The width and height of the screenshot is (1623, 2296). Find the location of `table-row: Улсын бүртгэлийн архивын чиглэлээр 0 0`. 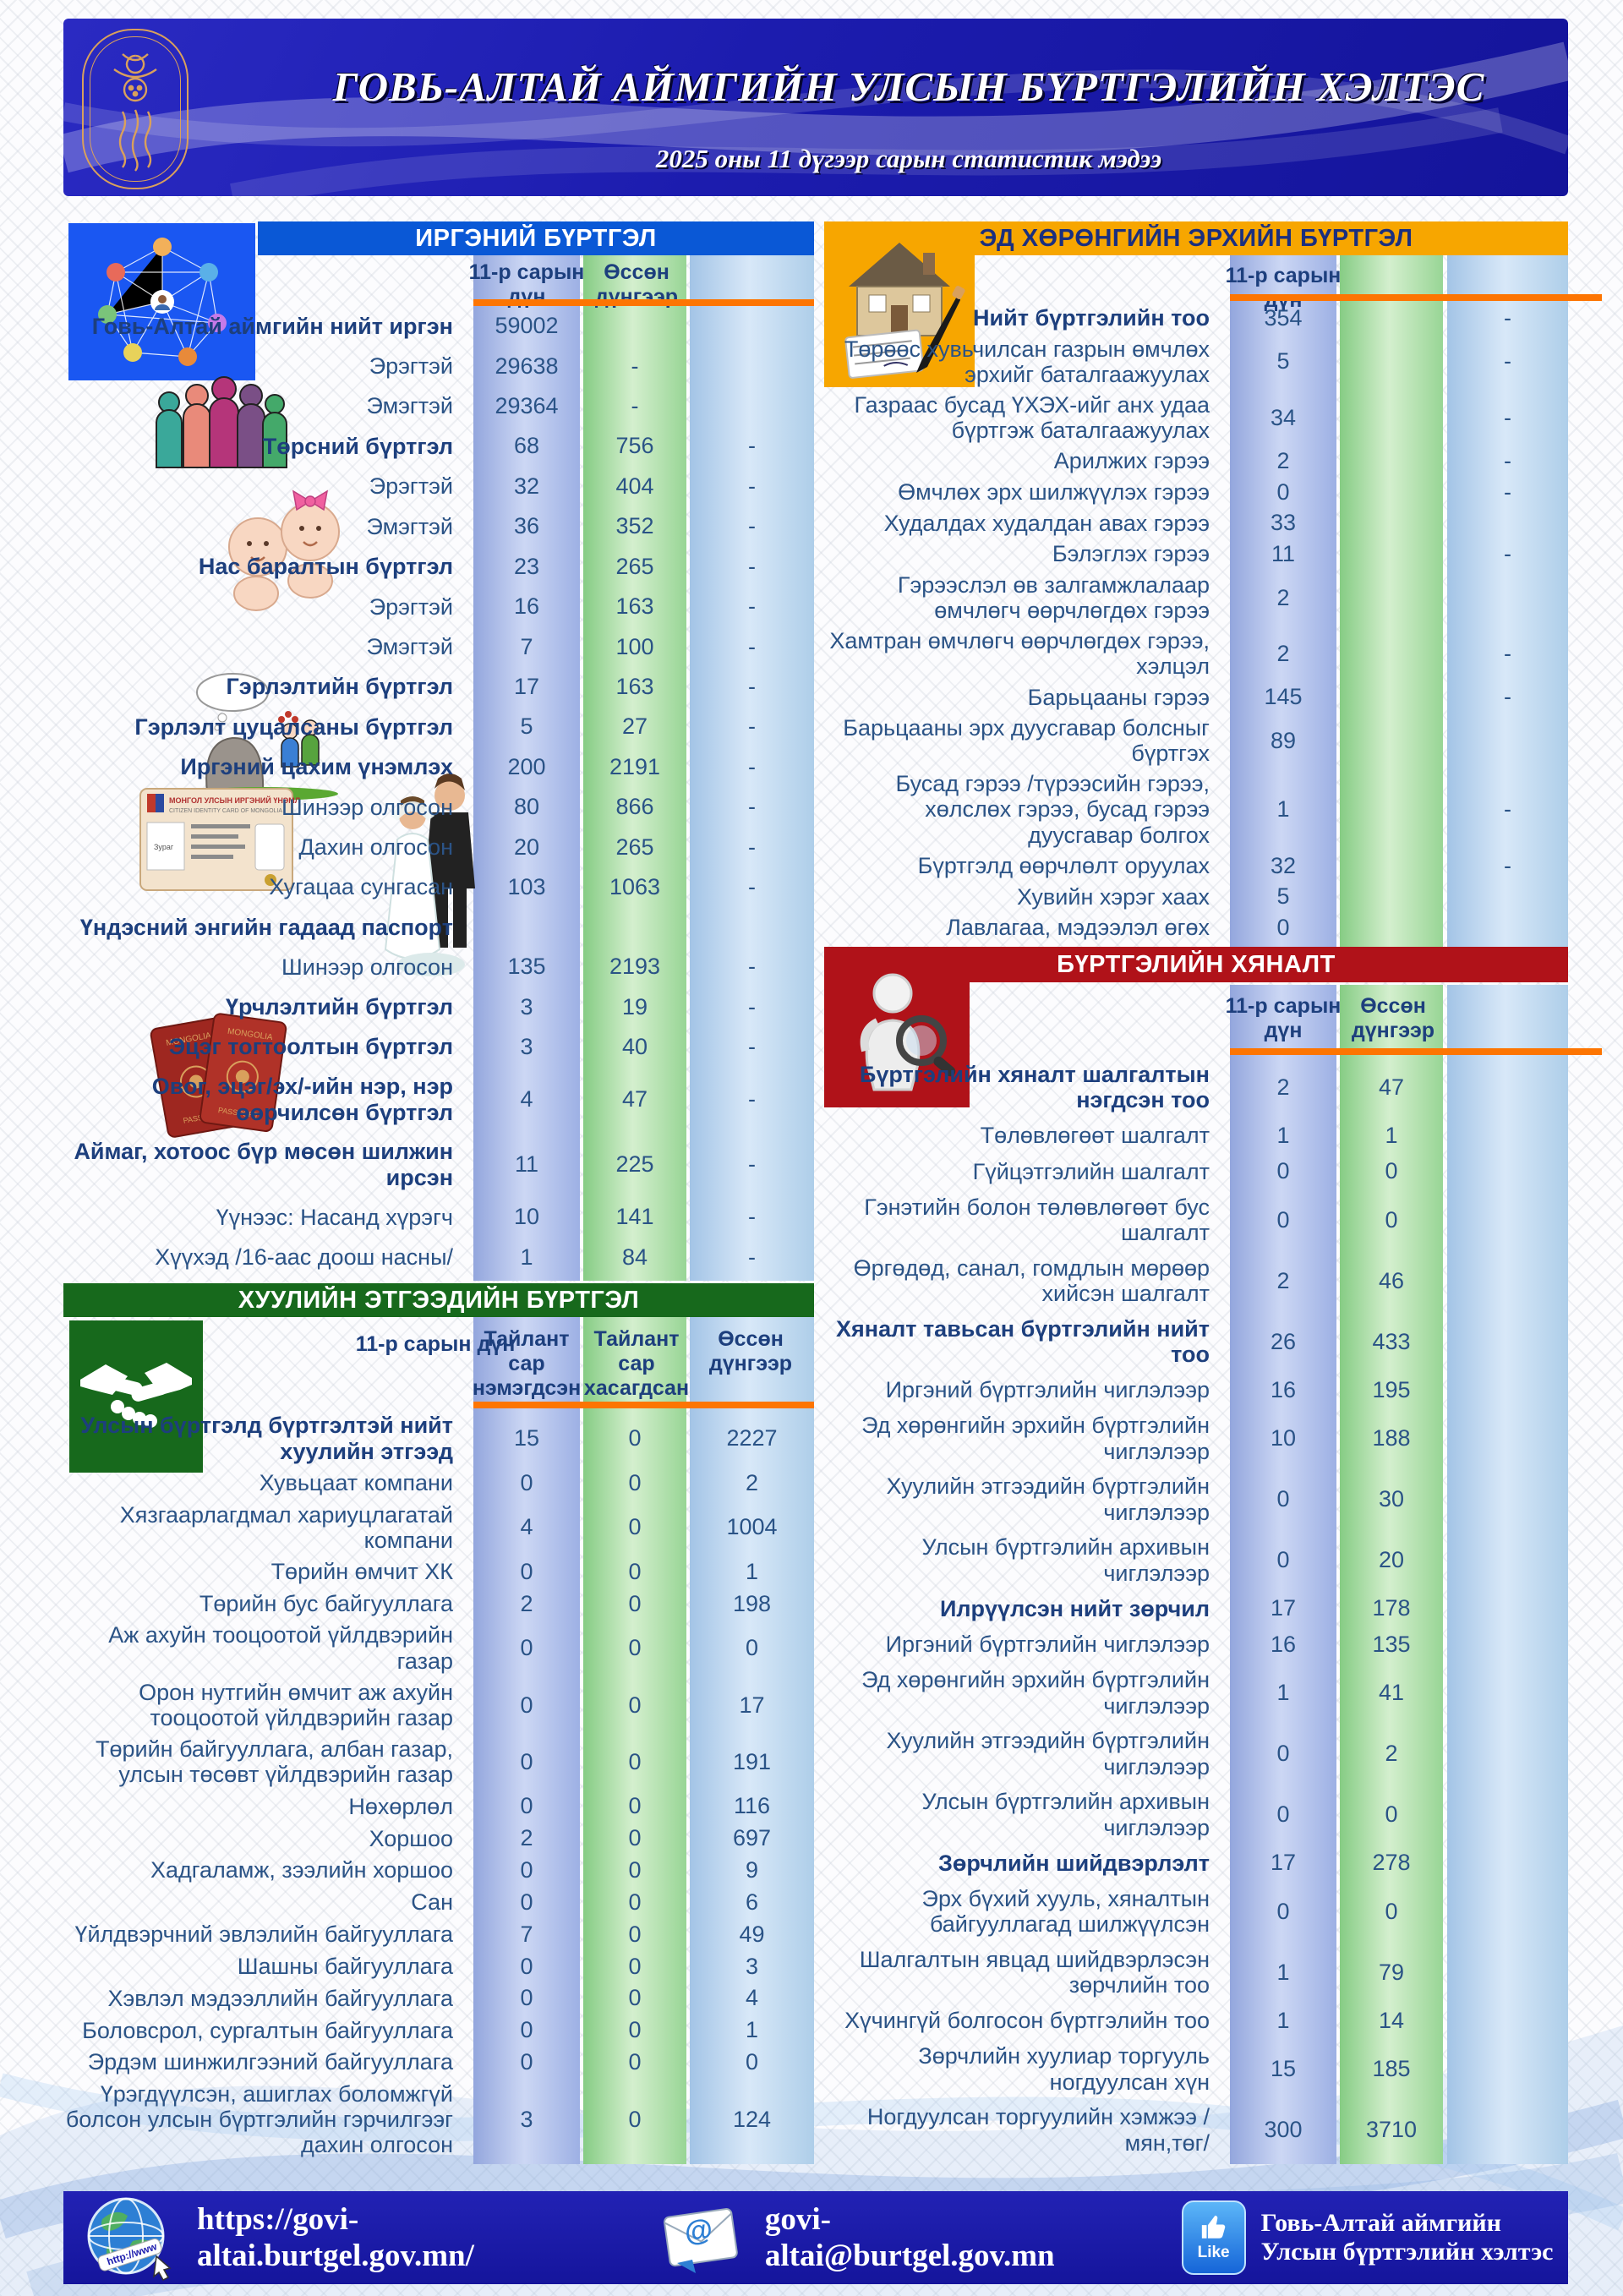

table-row: Улсын бүртгэлийн архивын чиглэлээр 0 0 is located at coordinates (1196, 1814).